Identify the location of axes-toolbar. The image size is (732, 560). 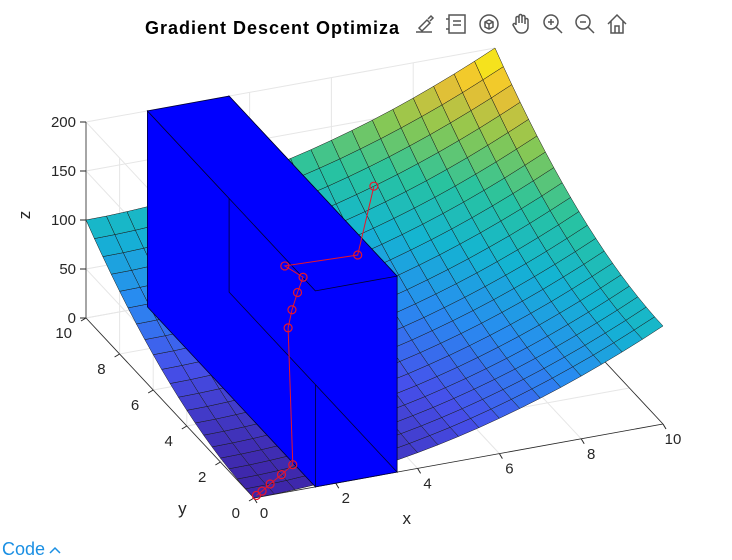
(521, 24).